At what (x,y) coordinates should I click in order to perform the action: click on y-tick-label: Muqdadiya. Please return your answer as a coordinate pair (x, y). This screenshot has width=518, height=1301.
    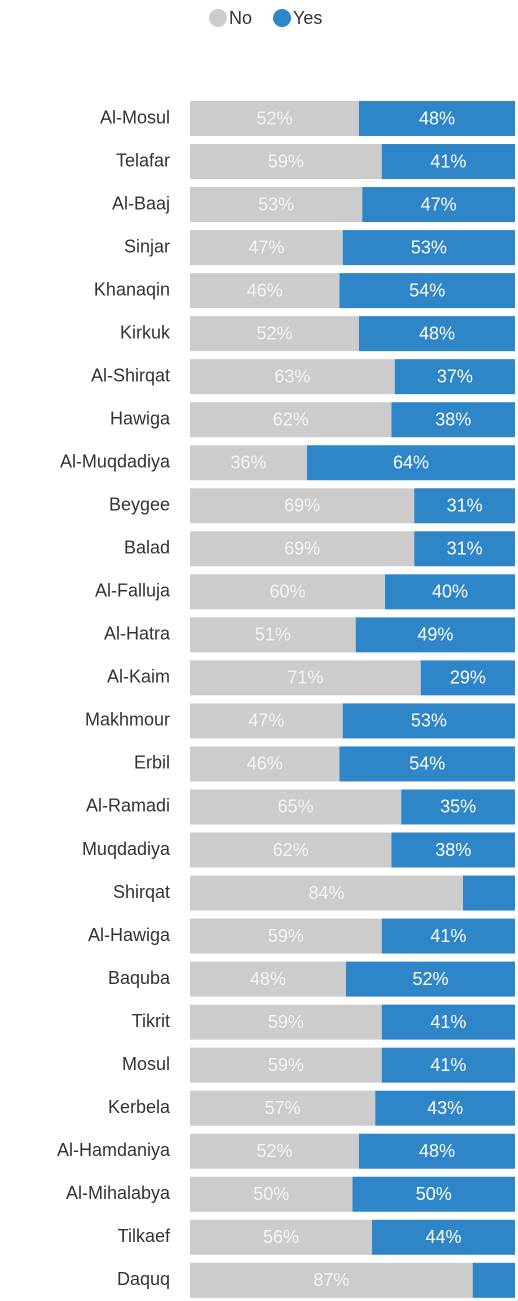
    Looking at the image, I should click on (126, 849).